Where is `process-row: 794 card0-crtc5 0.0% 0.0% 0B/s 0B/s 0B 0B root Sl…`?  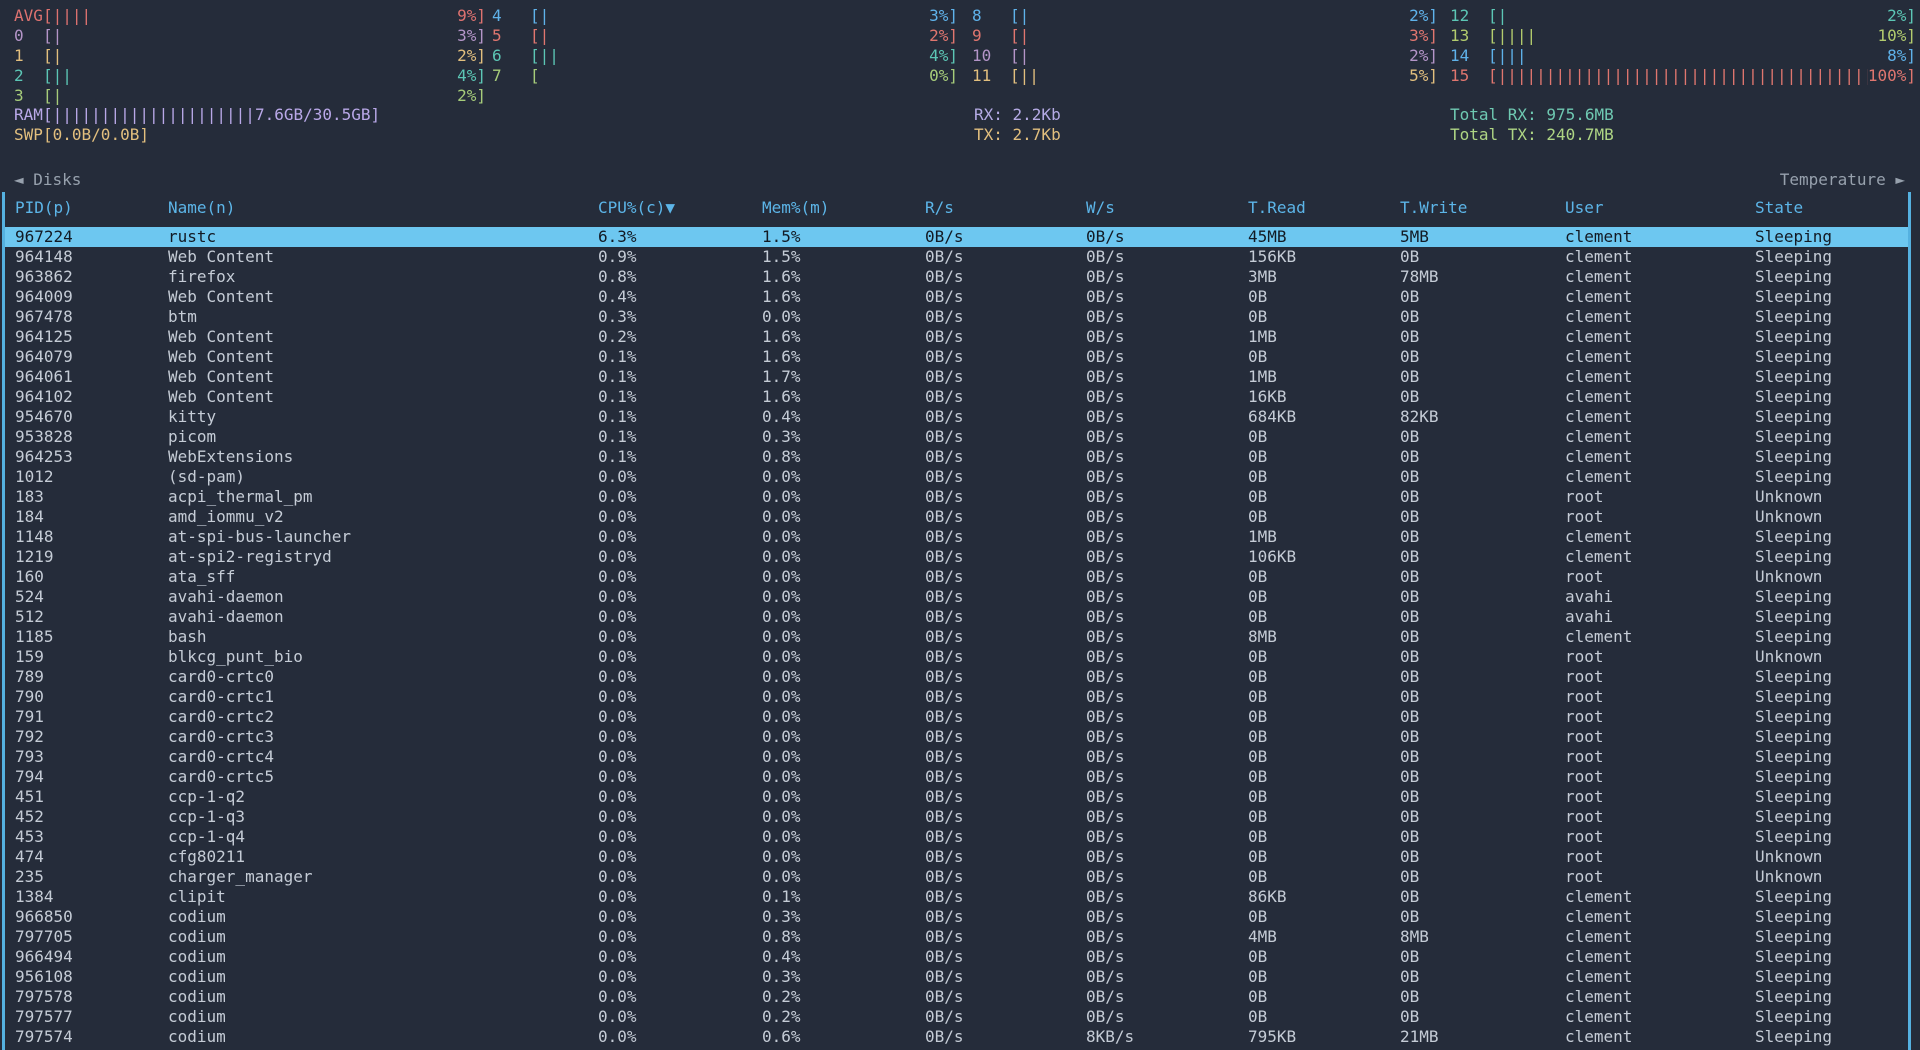 process-row: 794 card0-crtc5 0.0% 0.0% 0B/s 0B/s 0B 0B root Sl… is located at coordinates (956, 777).